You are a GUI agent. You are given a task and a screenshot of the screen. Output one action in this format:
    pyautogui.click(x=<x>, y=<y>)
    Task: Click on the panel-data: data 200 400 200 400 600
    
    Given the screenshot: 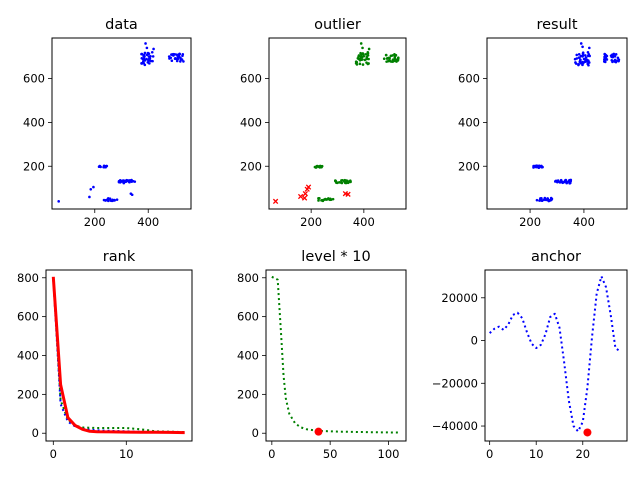 What is the action you would take?
    pyautogui.click(x=107, y=123)
    